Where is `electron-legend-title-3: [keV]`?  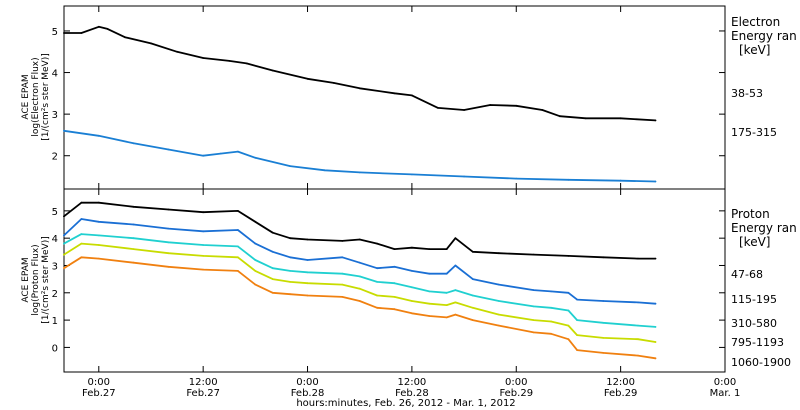 electron-legend-title-3: [keV] is located at coordinates (754, 50).